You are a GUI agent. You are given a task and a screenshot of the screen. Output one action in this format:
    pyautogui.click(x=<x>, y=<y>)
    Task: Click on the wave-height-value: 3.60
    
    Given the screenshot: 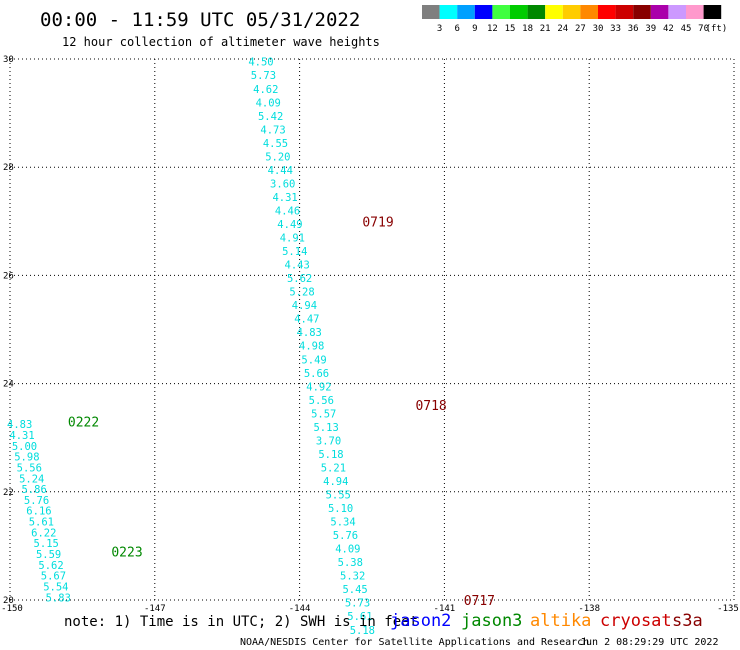 What is the action you would take?
    pyautogui.click(x=282, y=184)
    